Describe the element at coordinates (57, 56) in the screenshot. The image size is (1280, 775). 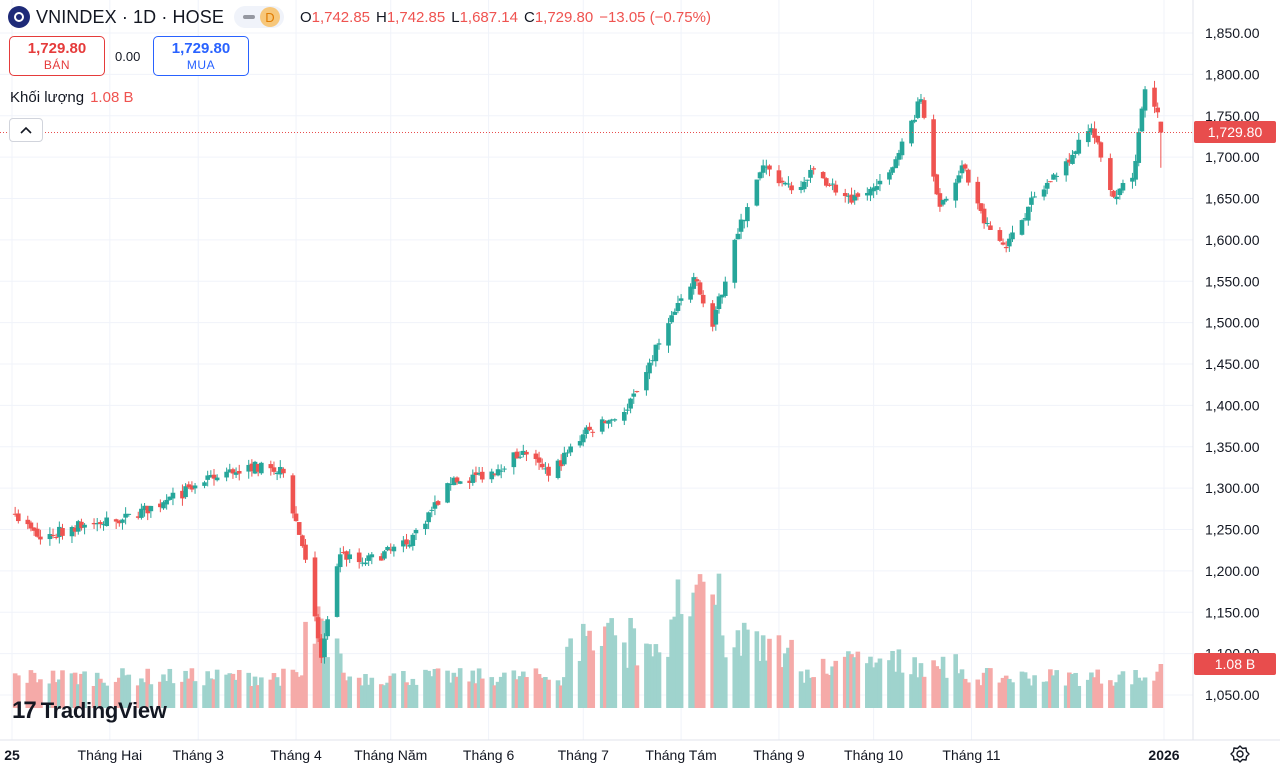
I see `sell-button: 1,729.80 BÁN` at that location.